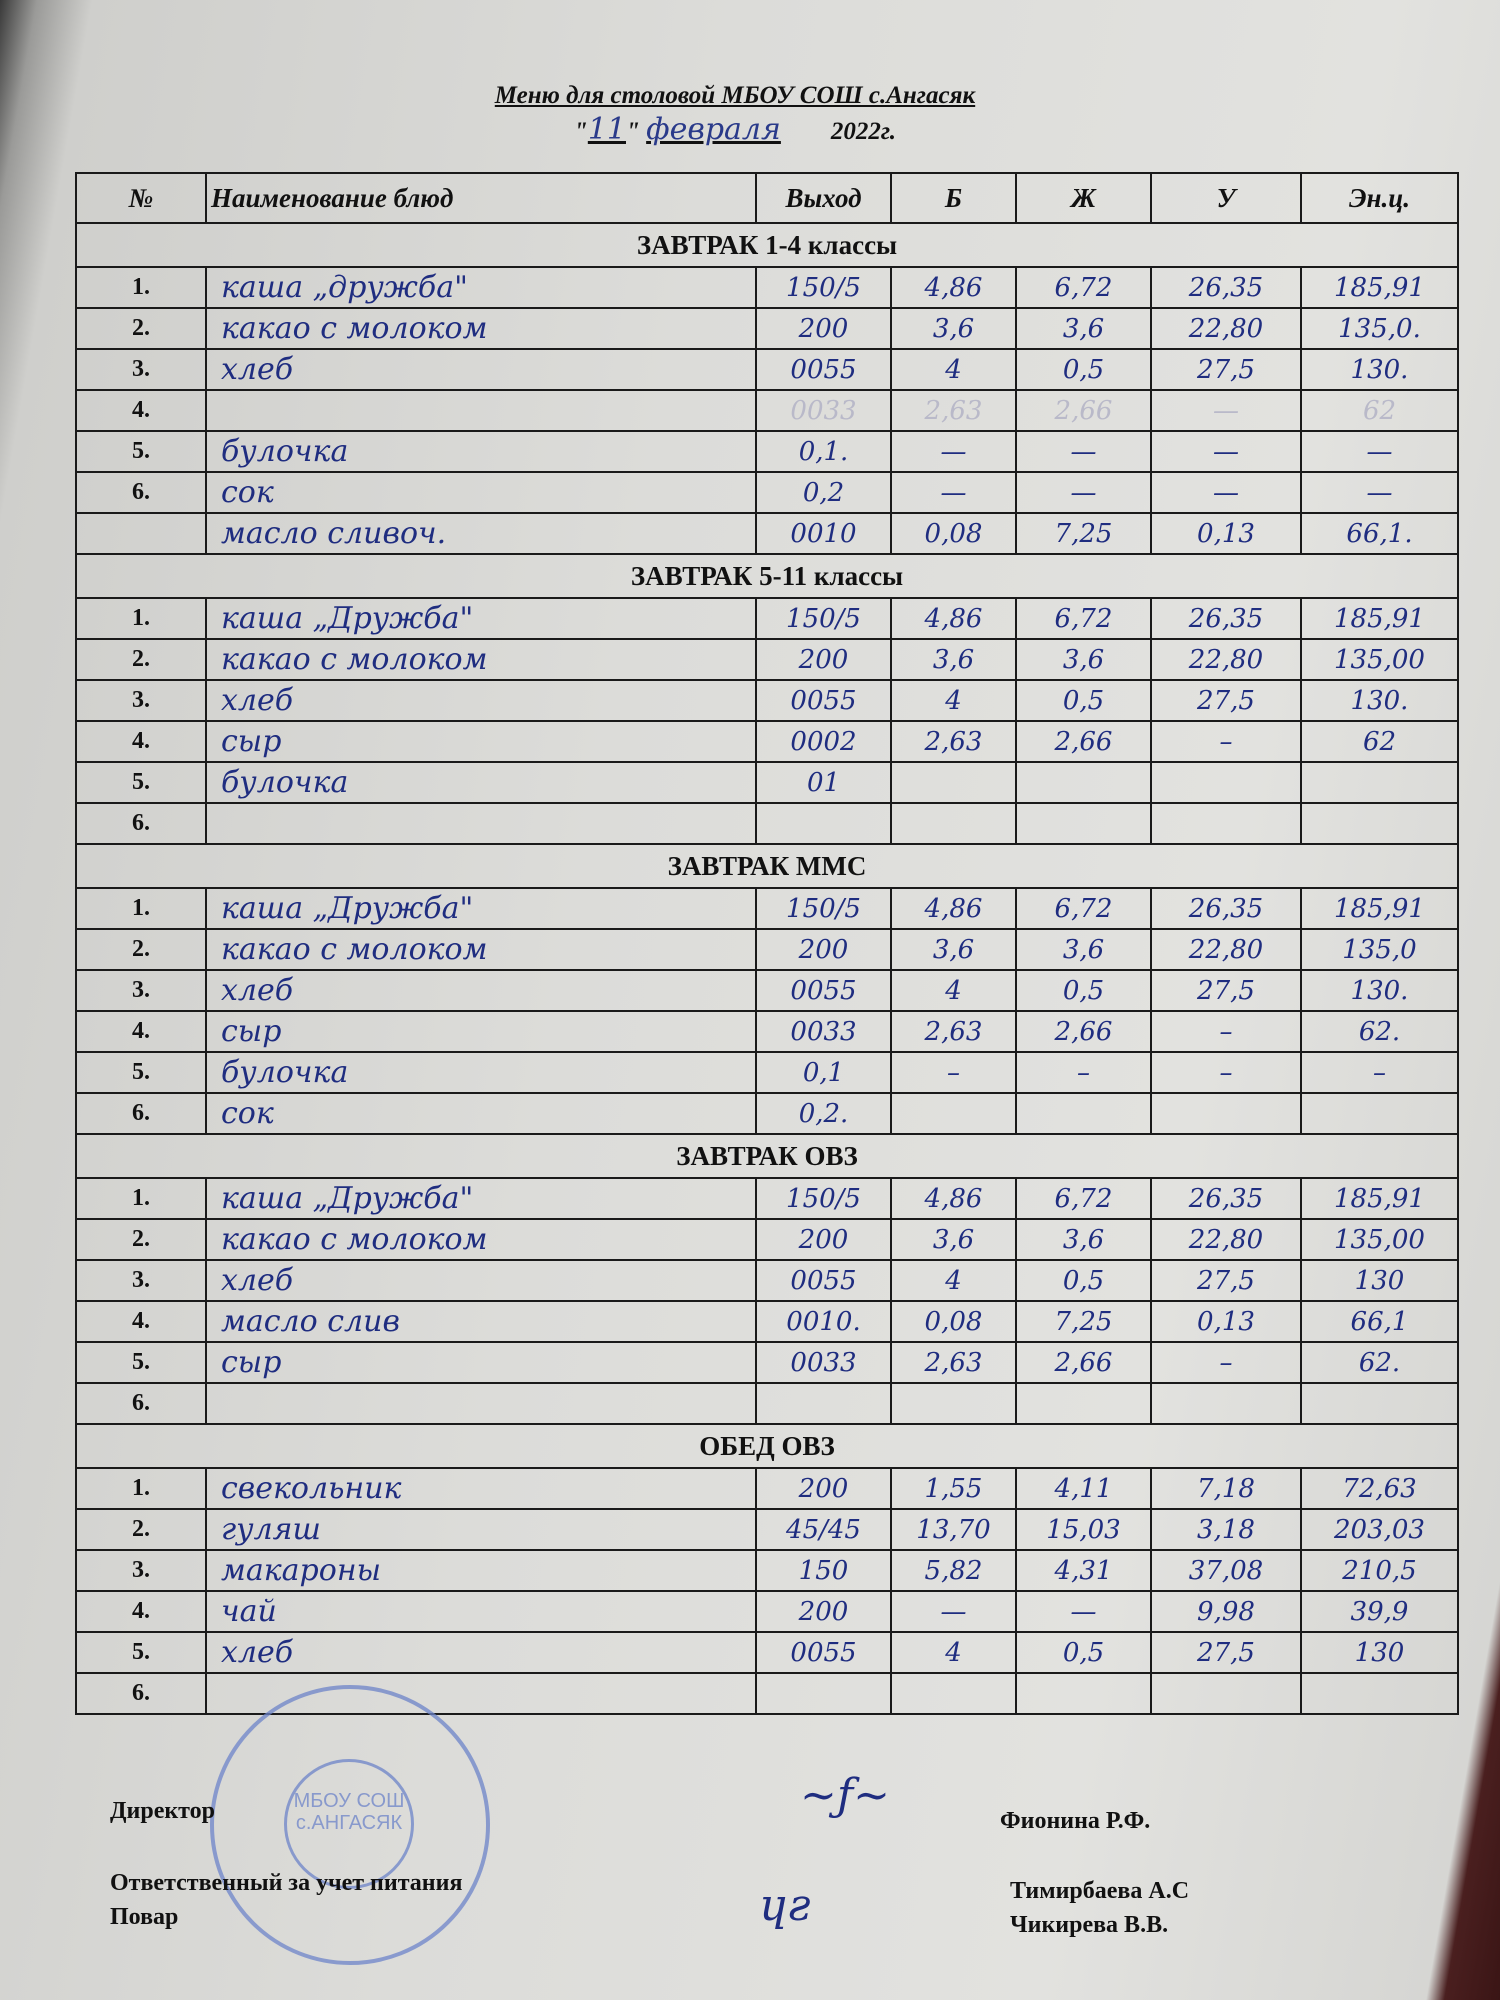  Describe the element at coordinates (1379, 1280) in the screenshot. I see `energy: 130` at that location.